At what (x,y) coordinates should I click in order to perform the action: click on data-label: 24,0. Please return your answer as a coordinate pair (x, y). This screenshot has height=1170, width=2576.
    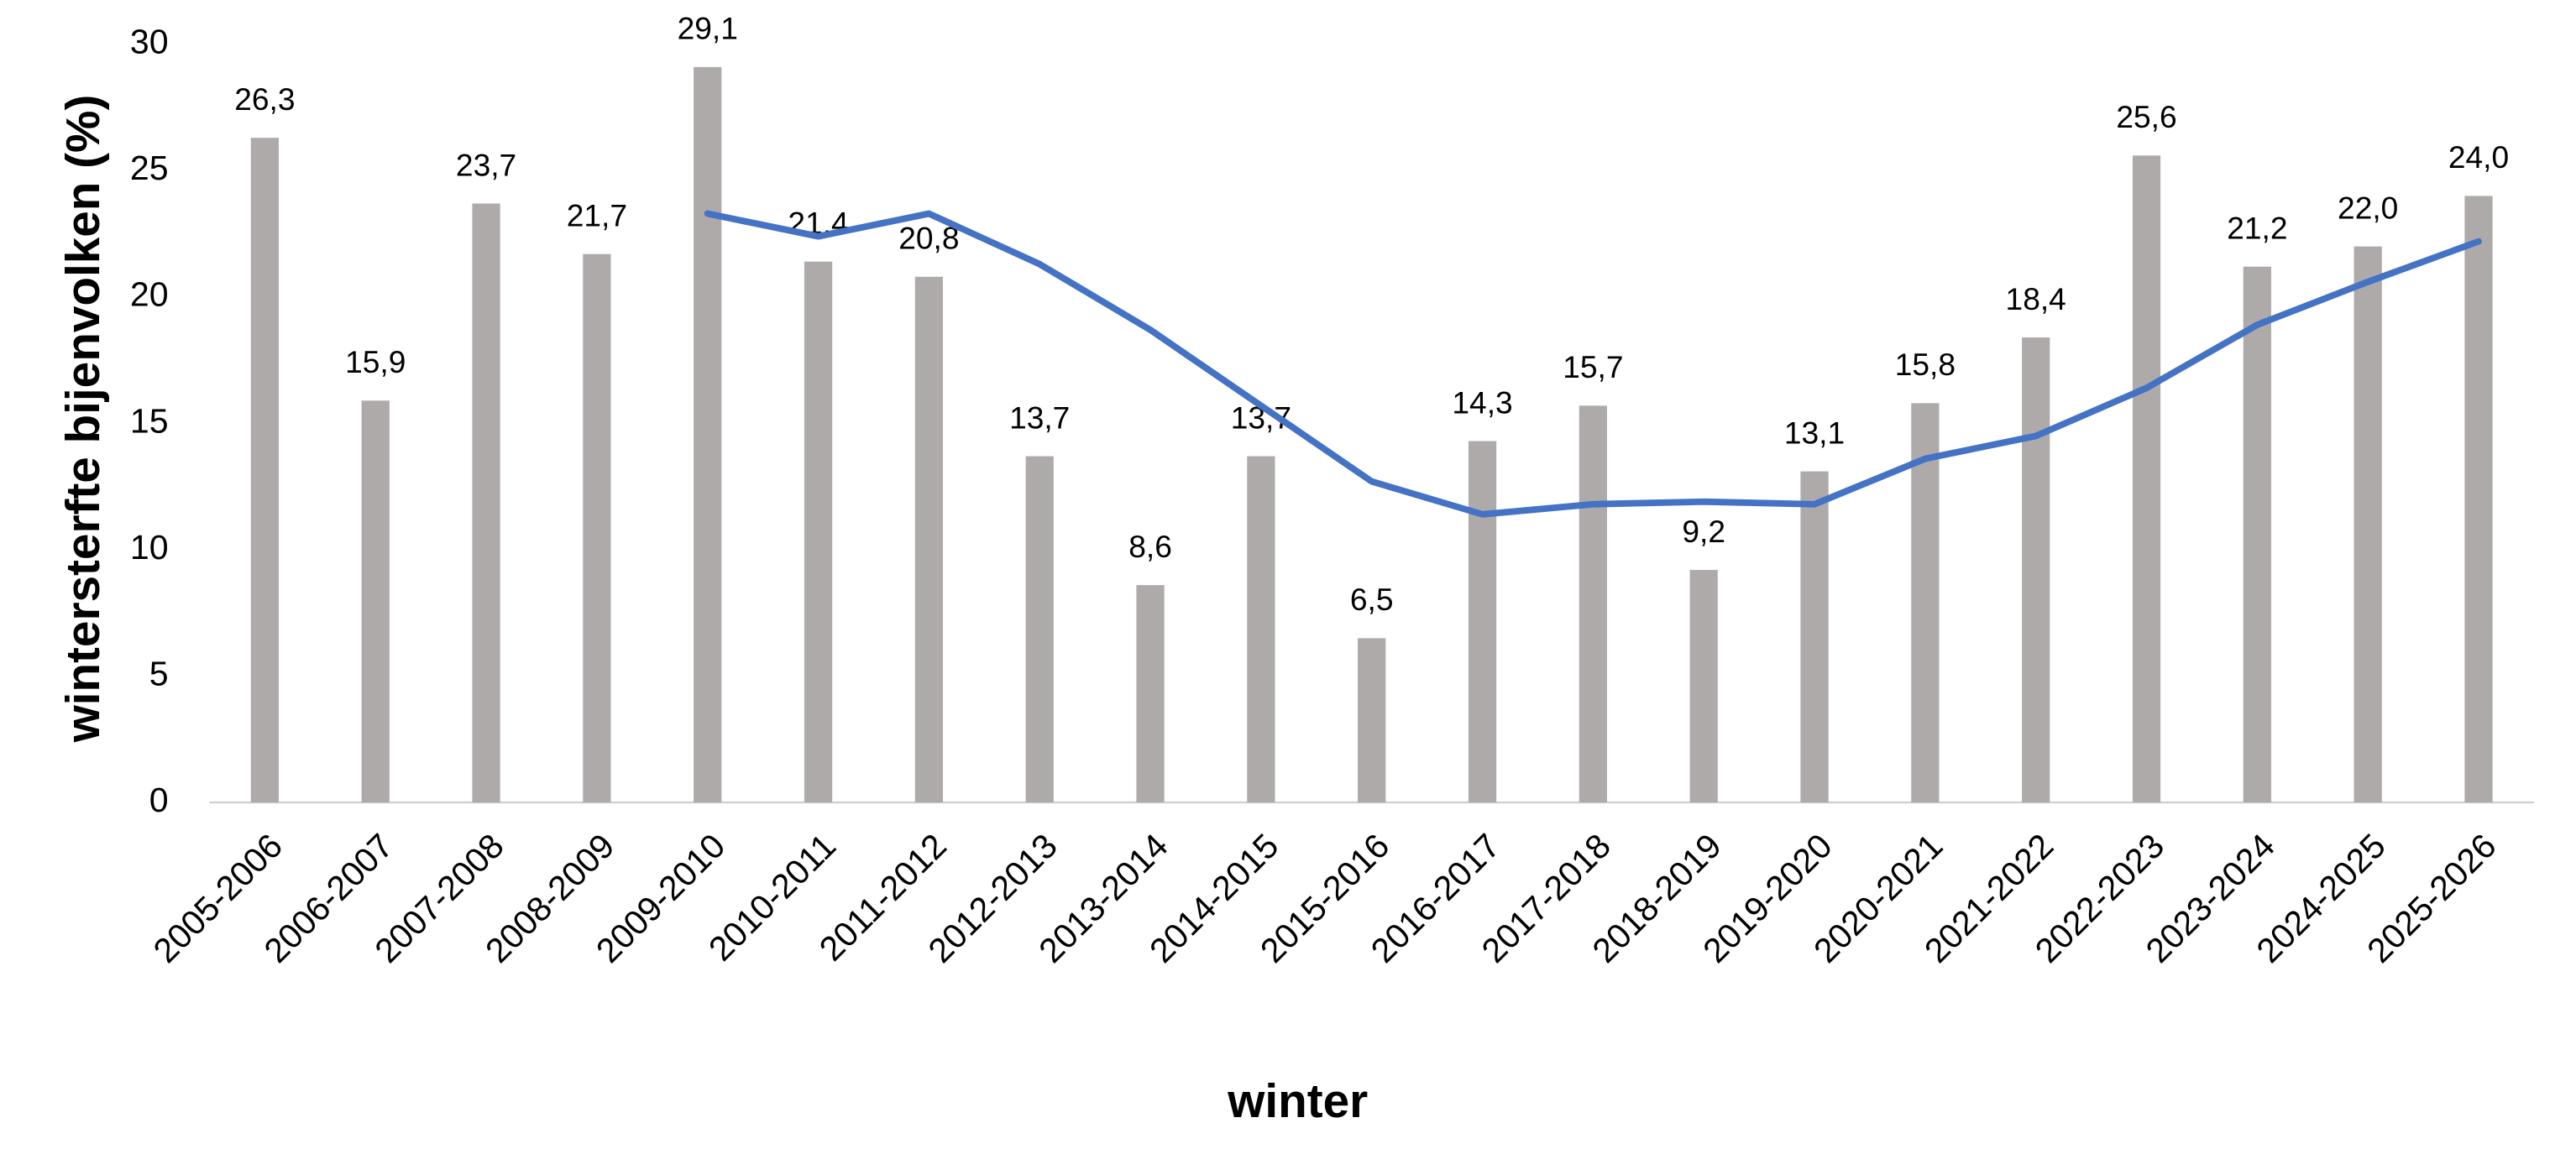
    Looking at the image, I should click on (2478, 157).